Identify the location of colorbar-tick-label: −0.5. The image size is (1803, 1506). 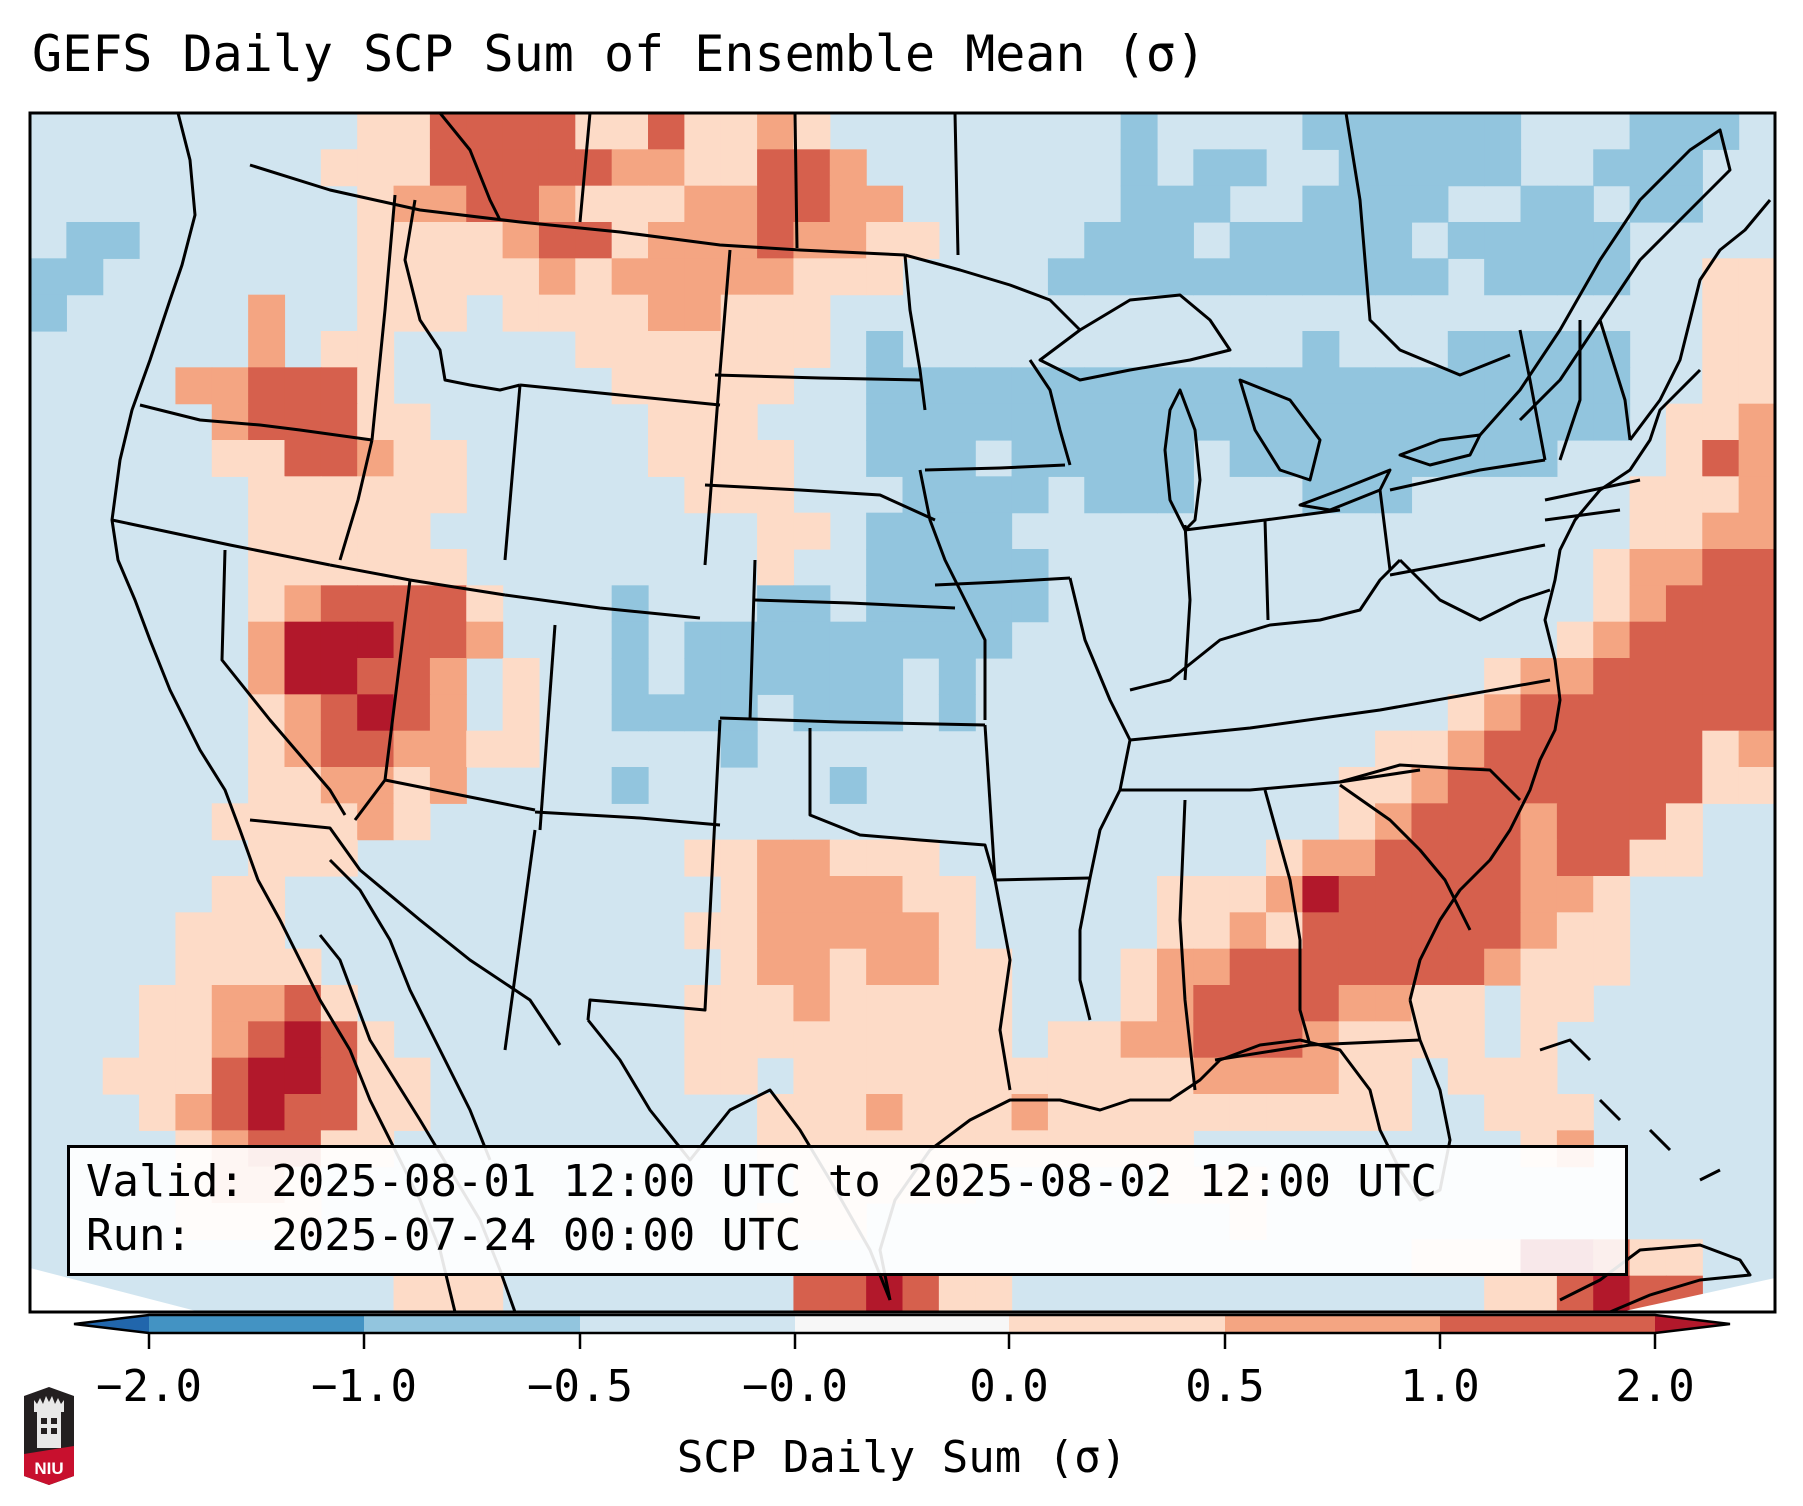
(580, 1386).